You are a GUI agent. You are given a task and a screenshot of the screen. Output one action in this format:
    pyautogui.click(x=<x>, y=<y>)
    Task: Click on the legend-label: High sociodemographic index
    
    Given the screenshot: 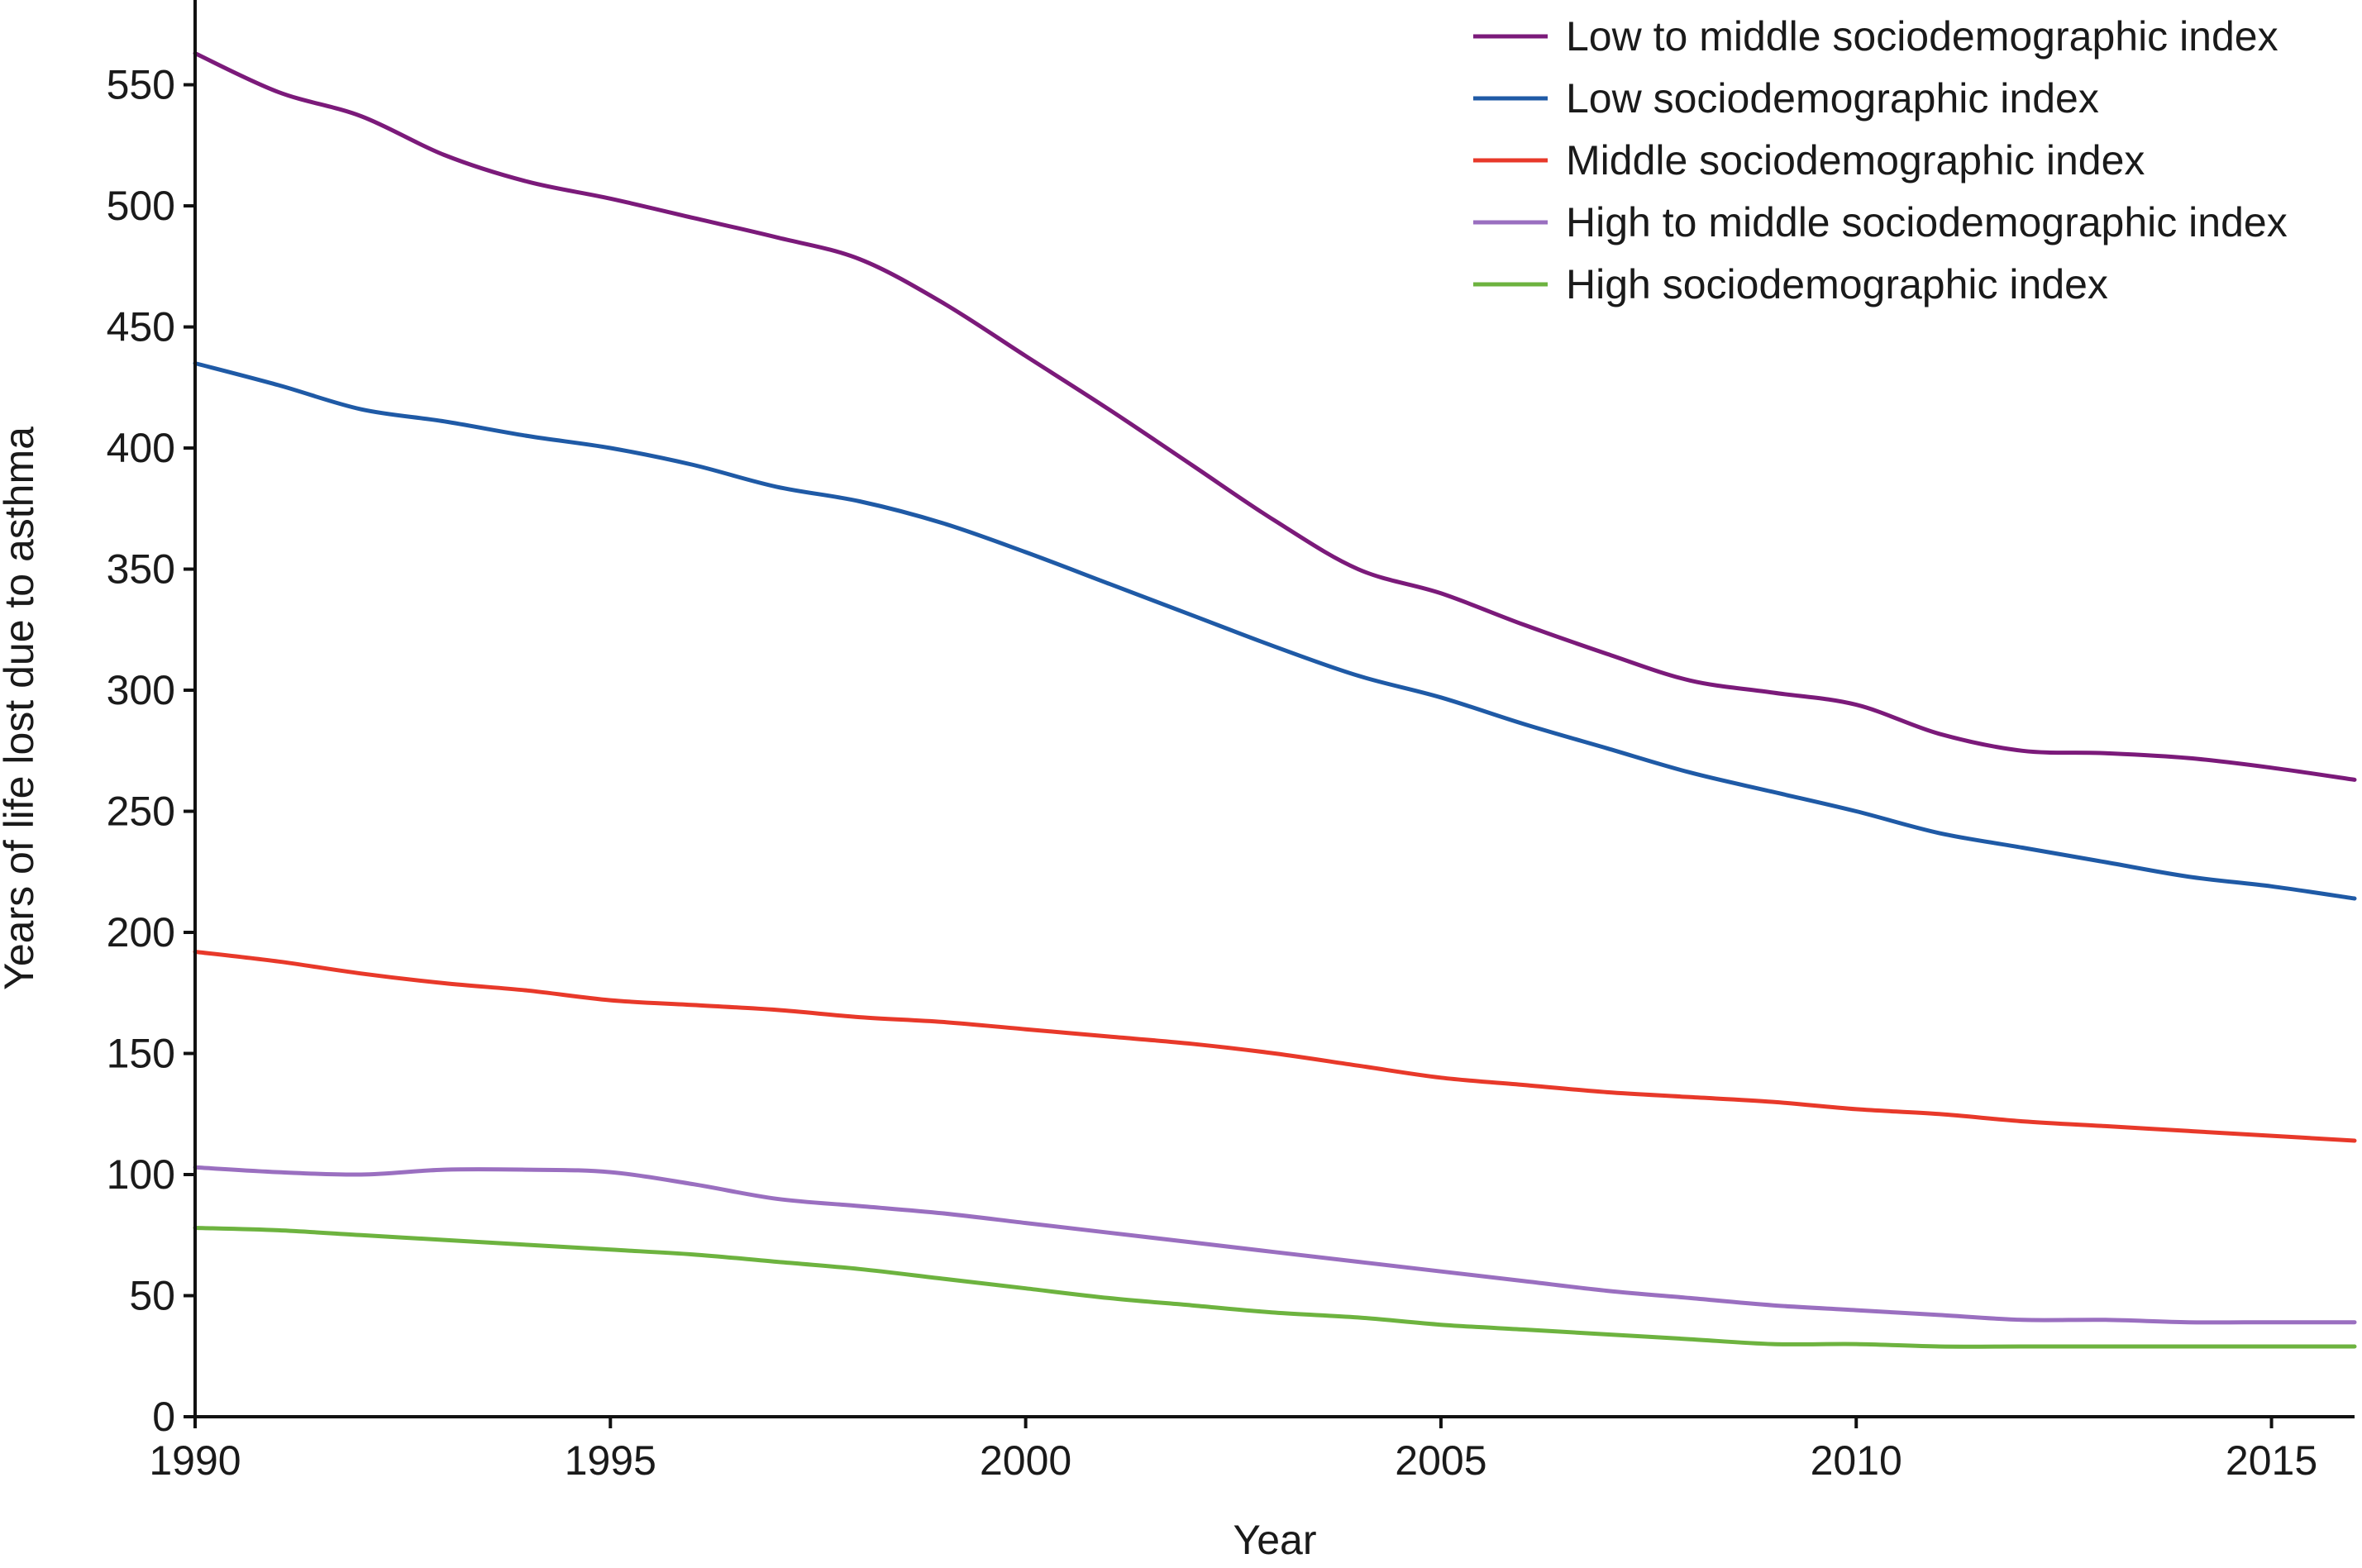 What is the action you would take?
    pyautogui.click(x=1837, y=284)
    